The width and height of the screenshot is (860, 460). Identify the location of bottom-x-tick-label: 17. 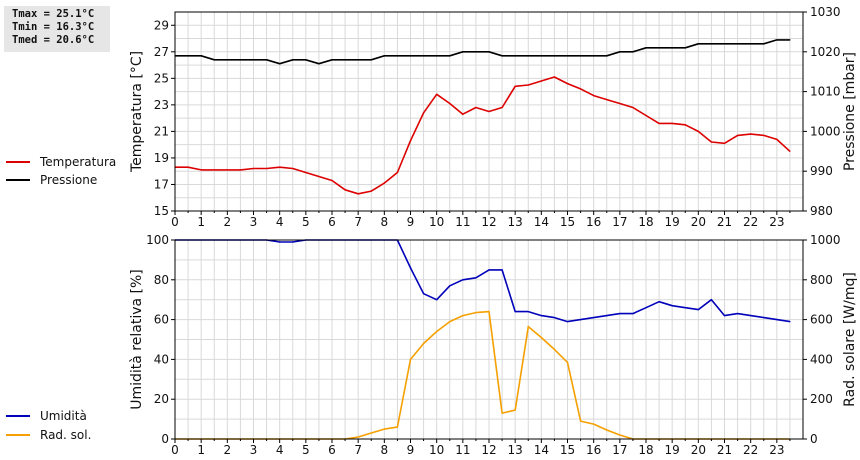
(619, 450).